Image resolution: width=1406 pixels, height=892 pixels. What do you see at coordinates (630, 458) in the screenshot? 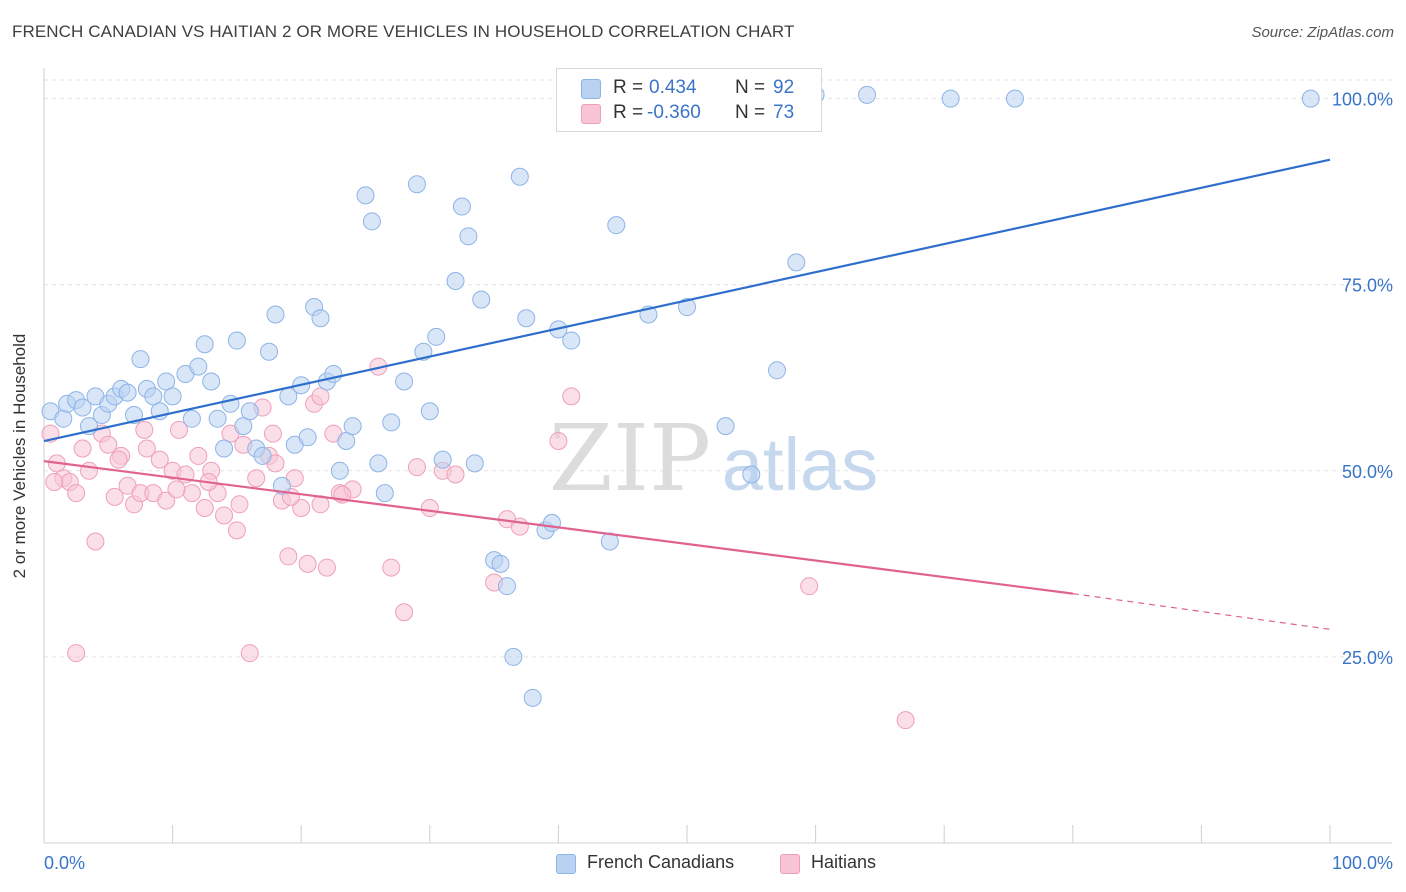
I see `watermark-zip: ZIP` at bounding box center [630, 458].